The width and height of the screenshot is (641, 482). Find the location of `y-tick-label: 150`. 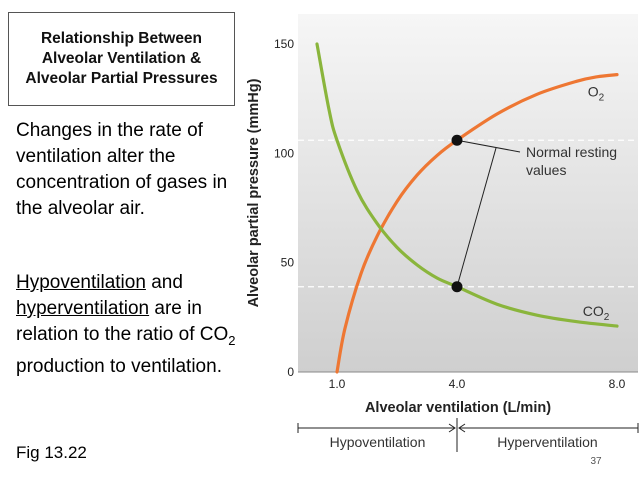

y-tick-label: 150 is located at coordinates (284, 44).